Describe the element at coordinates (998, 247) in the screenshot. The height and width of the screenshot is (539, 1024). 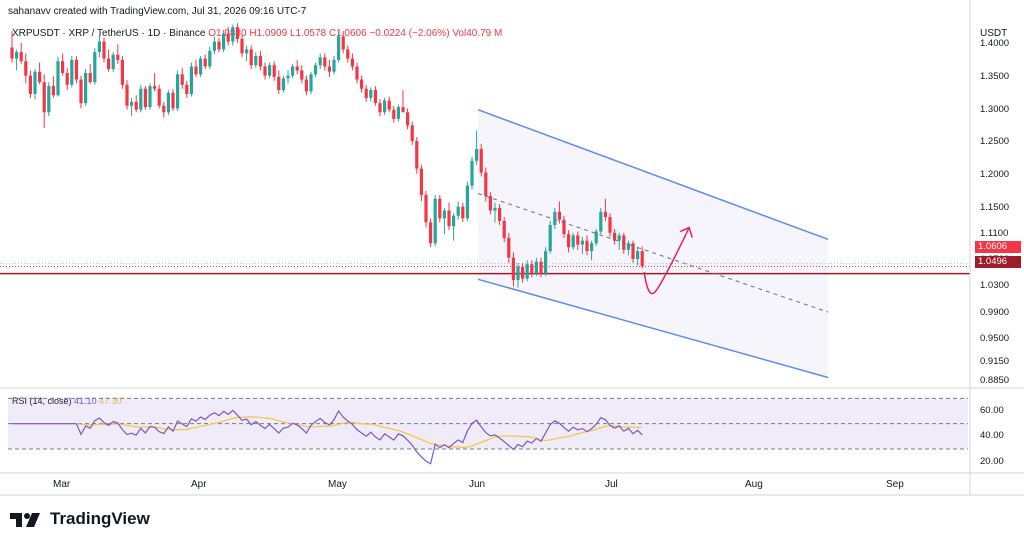
I see `last-price-tag: 1.0606` at that location.